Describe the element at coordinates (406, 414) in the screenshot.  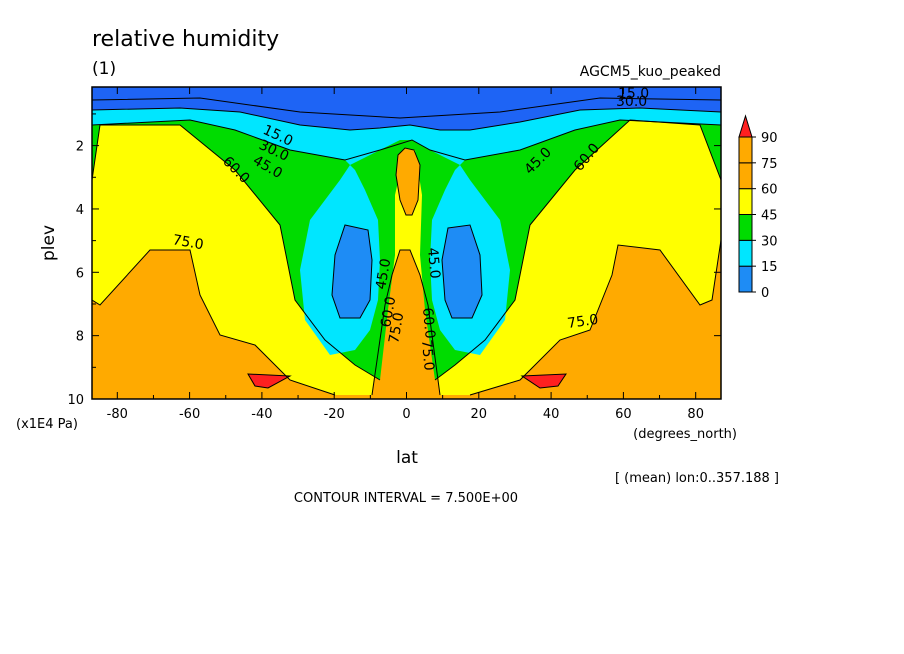
I see `x-tick-label: 0` at that location.